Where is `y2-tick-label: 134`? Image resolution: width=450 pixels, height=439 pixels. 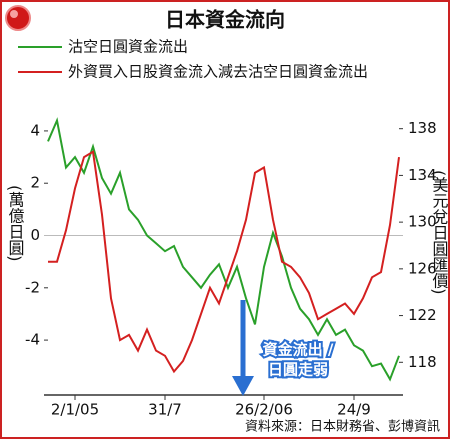 y2-tick-label: 134 is located at coordinates (422, 175).